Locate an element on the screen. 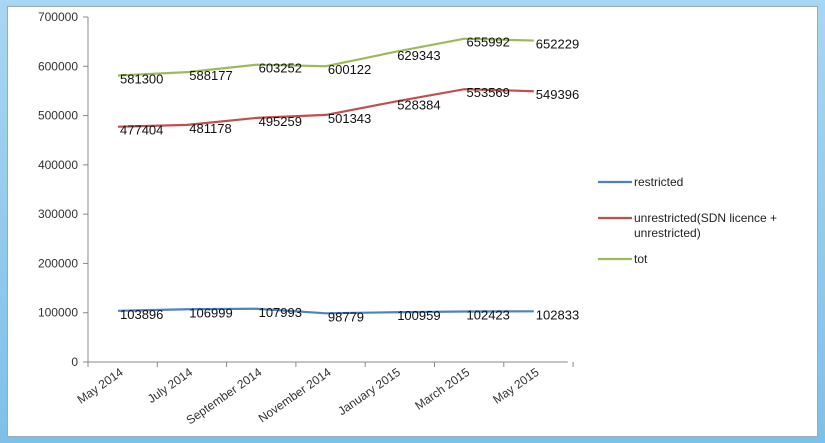  x-tick-label: May 2014 is located at coordinates (100, 386).